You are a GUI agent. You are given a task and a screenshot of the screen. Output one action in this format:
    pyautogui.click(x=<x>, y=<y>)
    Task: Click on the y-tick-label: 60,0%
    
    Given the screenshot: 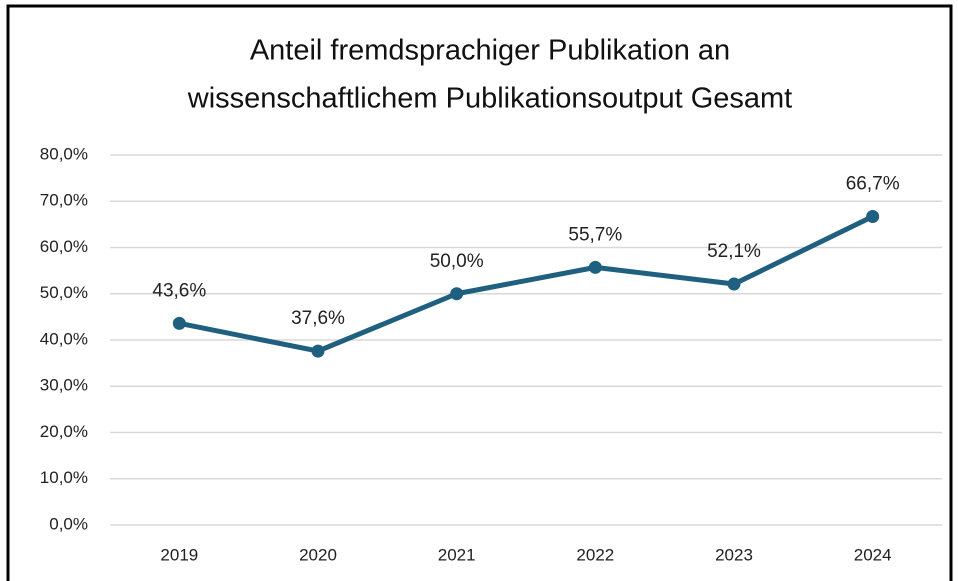 What is the action you would take?
    pyautogui.click(x=64, y=246)
    